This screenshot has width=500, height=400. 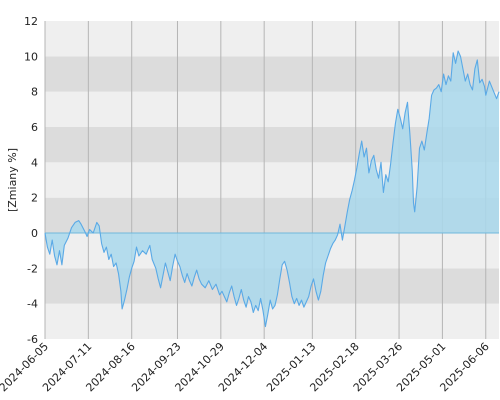 I want to click on y-tick-label: 8, so click(x=34, y=92).